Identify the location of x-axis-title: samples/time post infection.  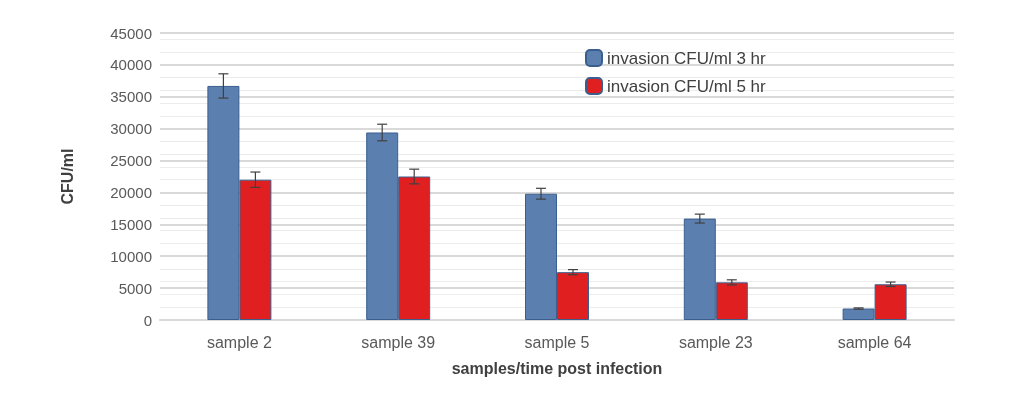
(557, 368).